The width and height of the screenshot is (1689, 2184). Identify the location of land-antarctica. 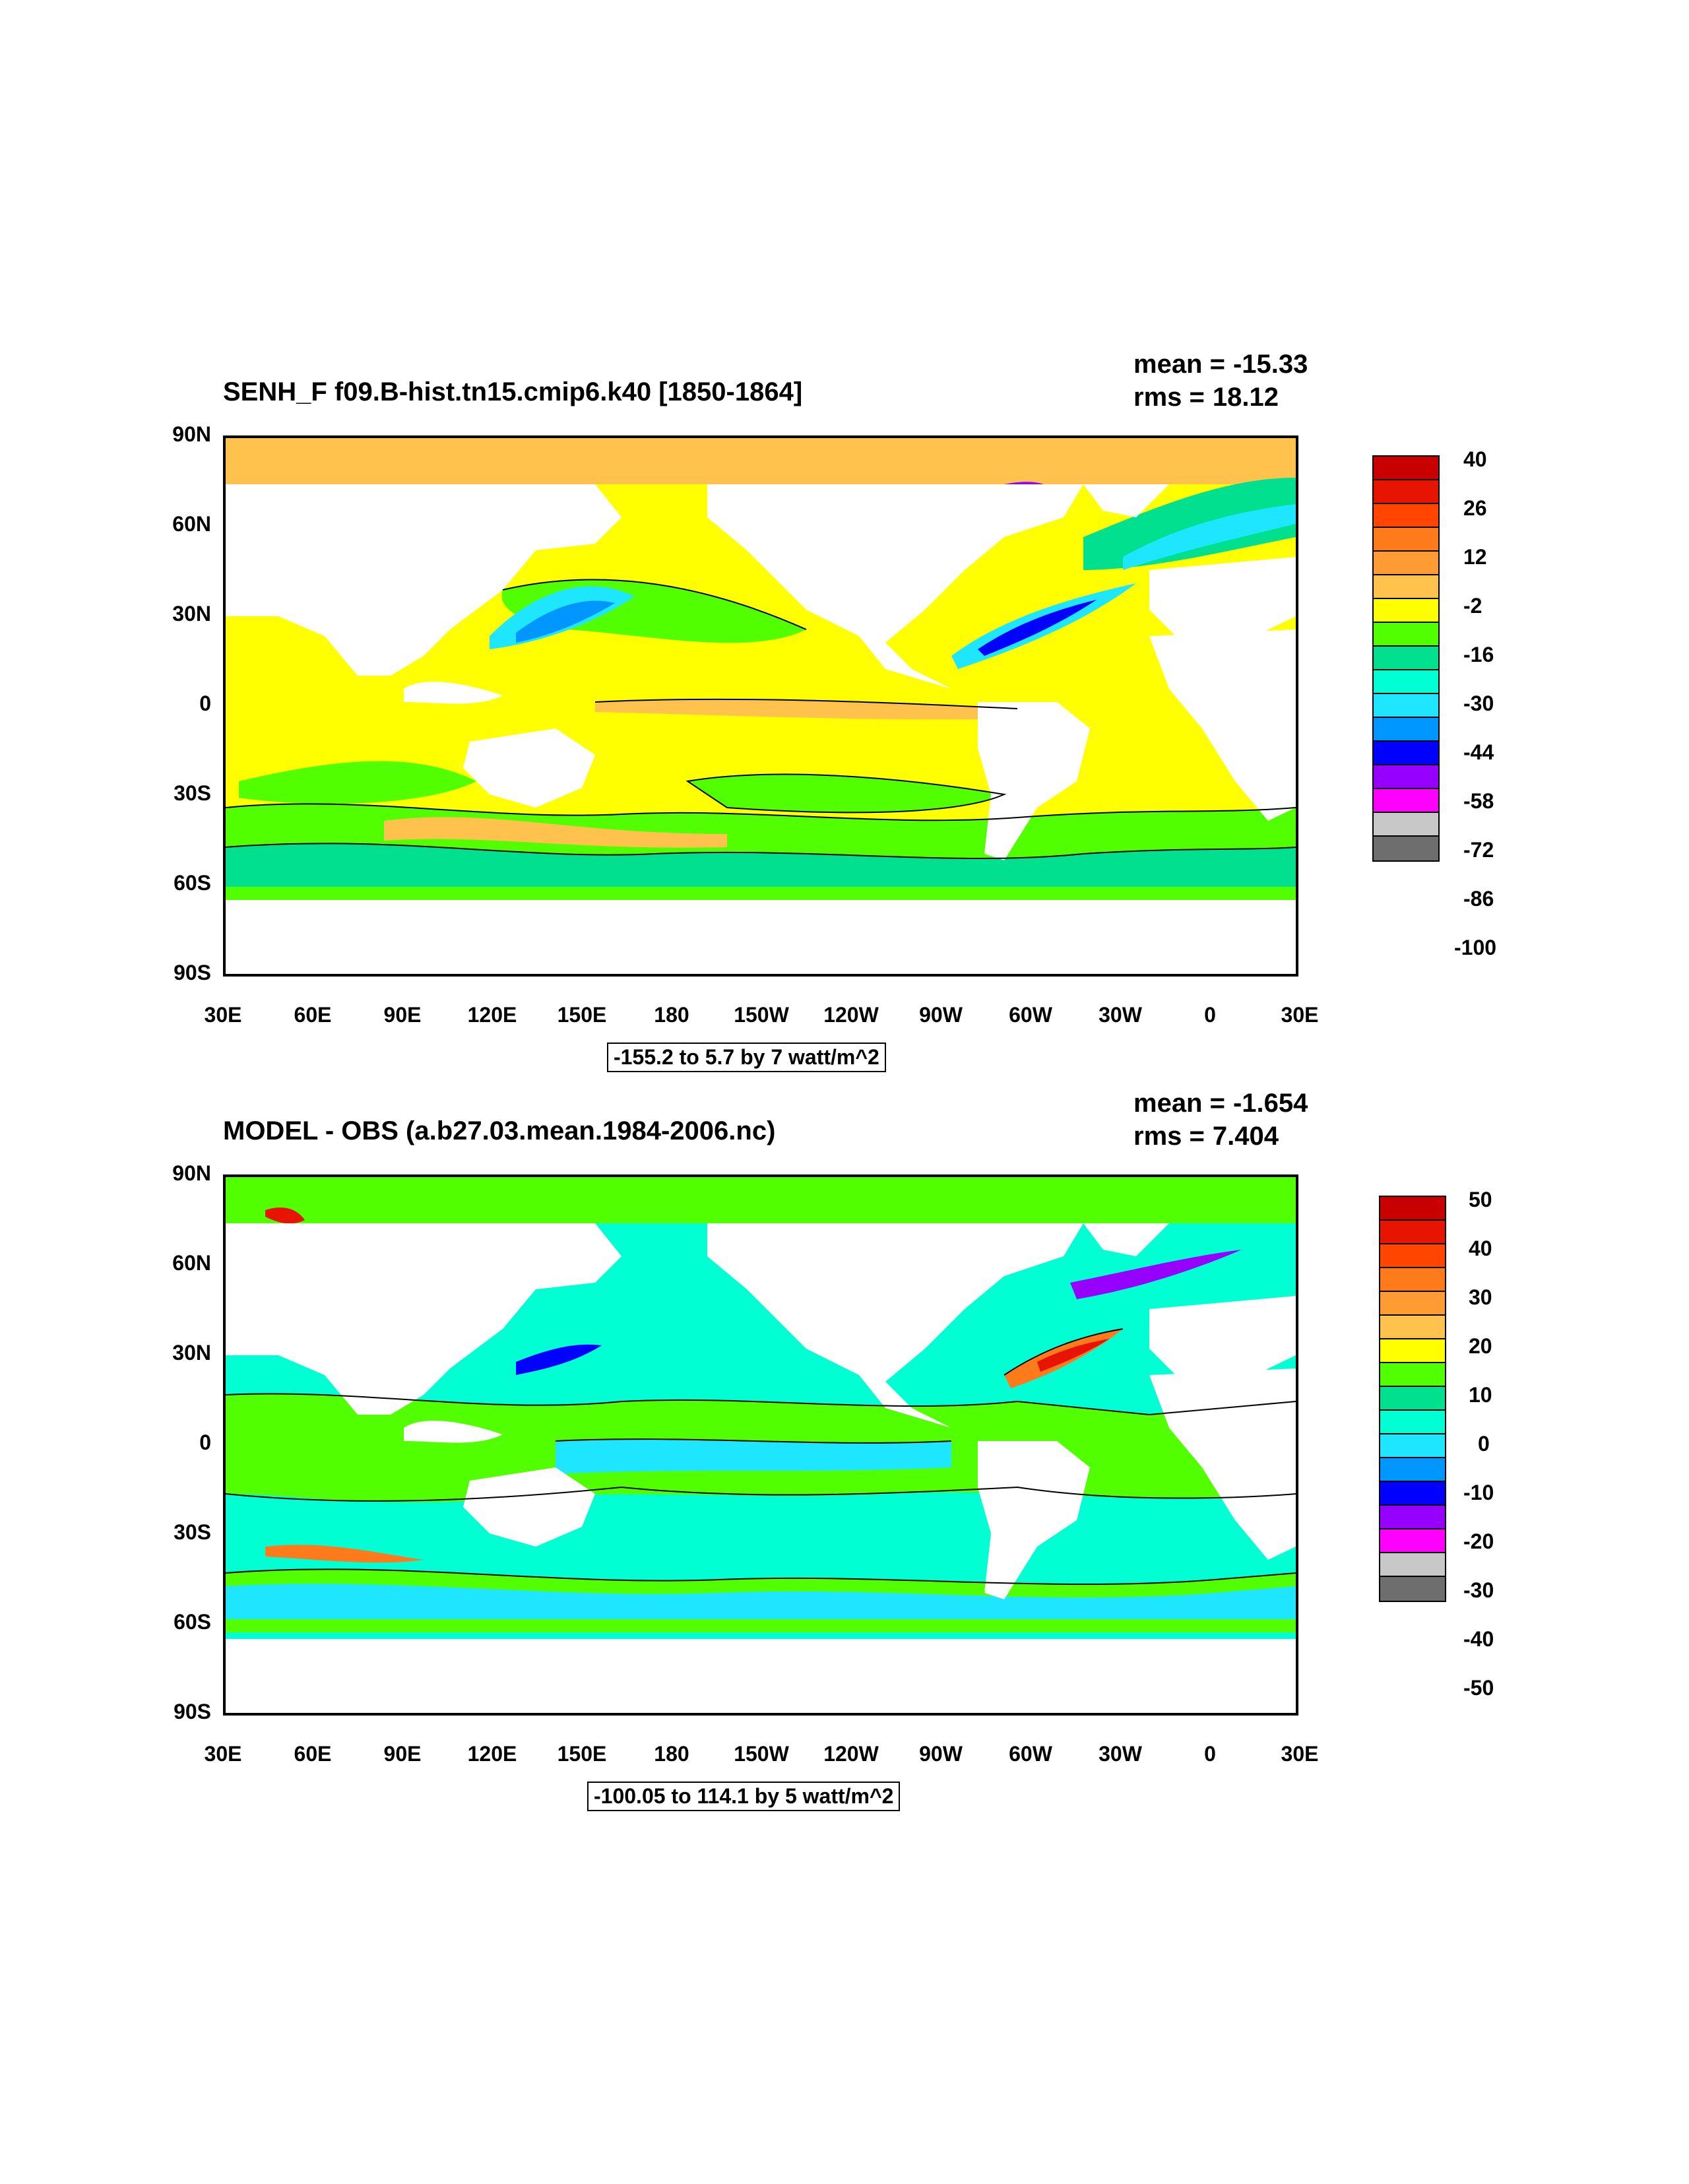
(761, 937).